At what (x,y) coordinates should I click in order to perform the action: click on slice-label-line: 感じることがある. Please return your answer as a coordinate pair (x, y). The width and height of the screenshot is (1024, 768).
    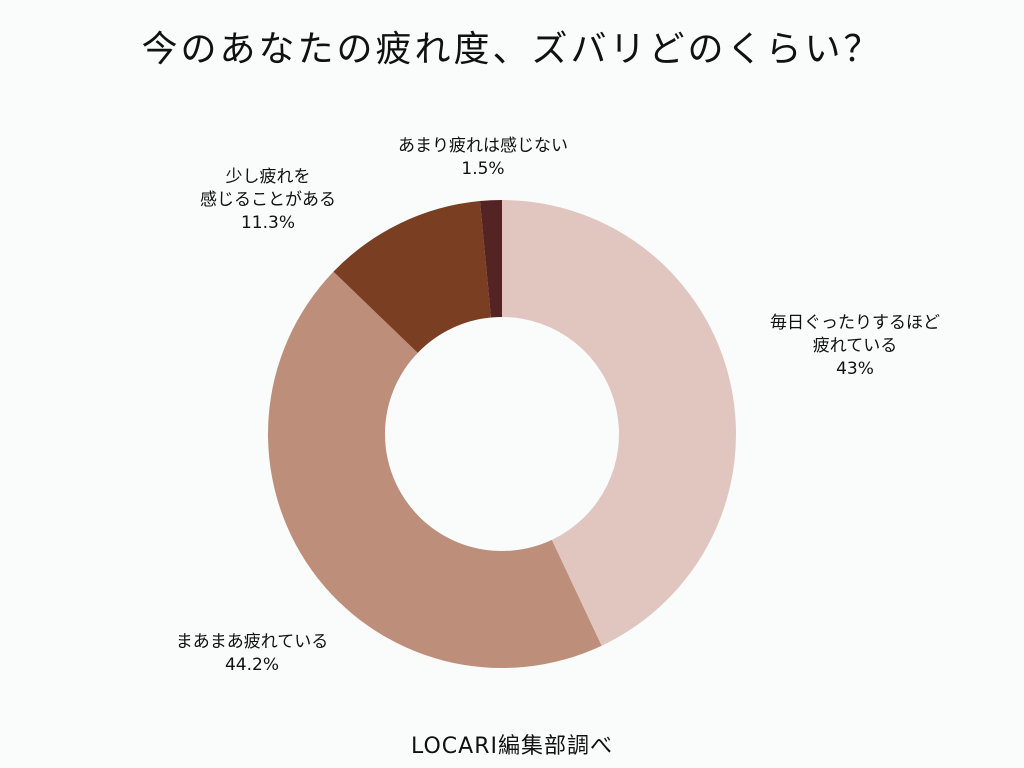
    Looking at the image, I should click on (268, 200).